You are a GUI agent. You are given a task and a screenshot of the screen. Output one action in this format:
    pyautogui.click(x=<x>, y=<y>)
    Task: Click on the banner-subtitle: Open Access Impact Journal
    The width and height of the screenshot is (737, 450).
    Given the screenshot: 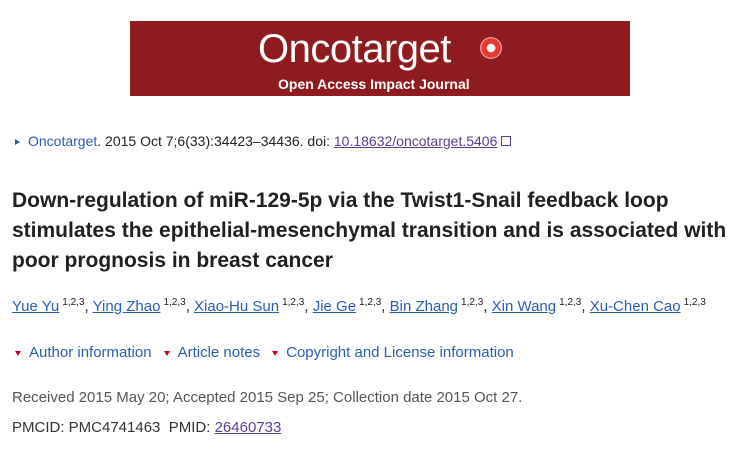 What is the action you would take?
    pyautogui.click(x=374, y=84)
    